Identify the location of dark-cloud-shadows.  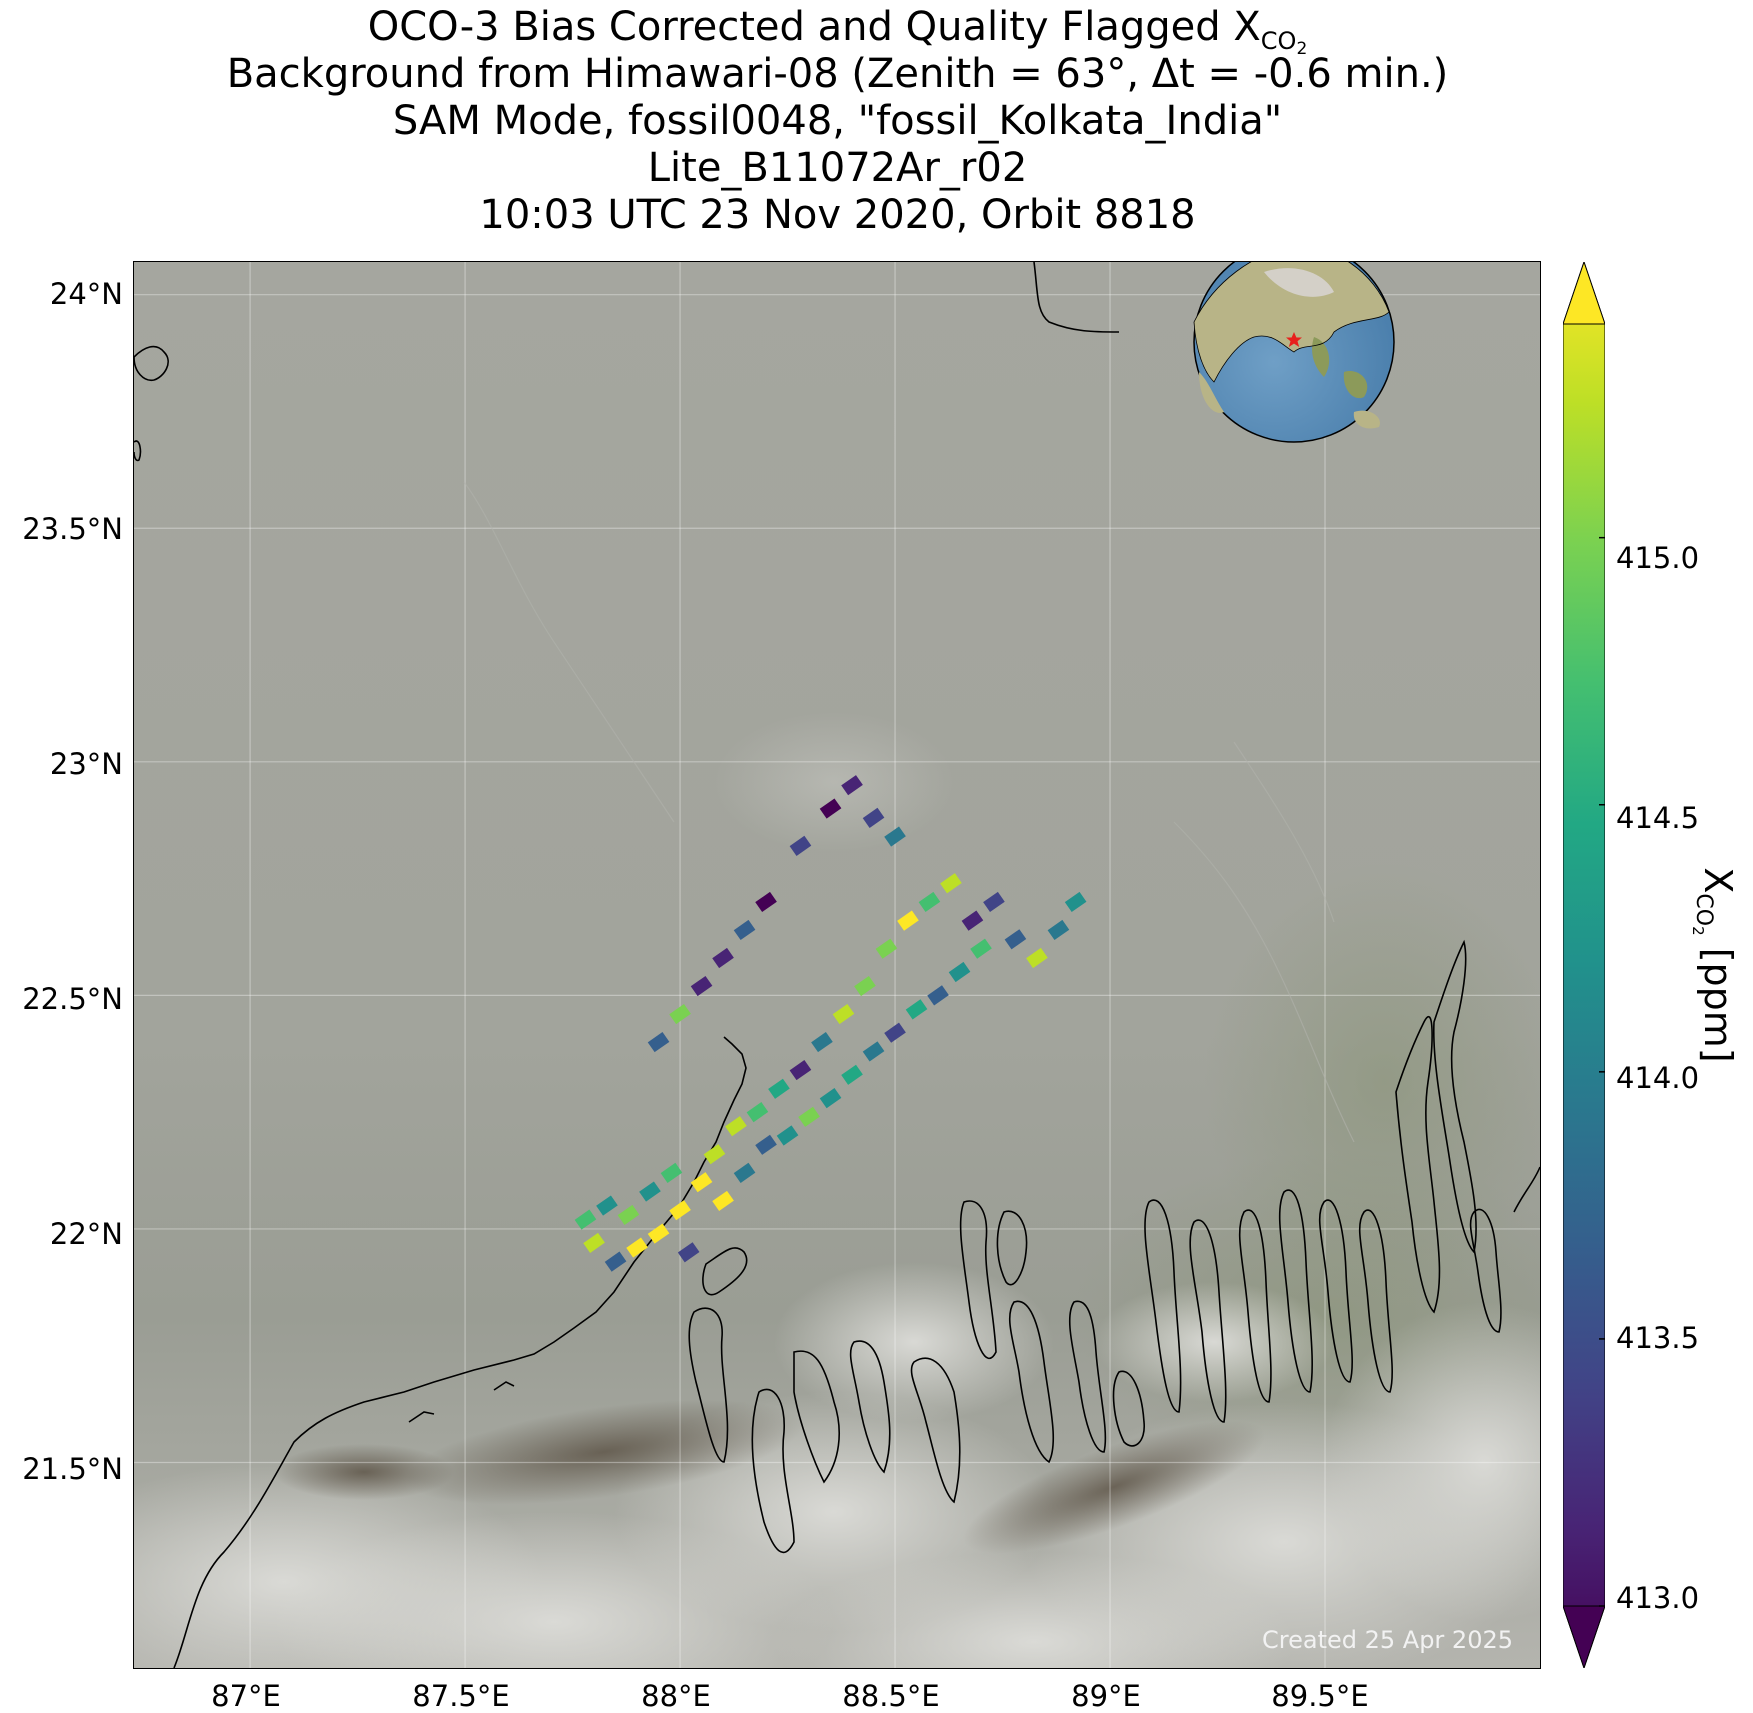
(769, 1476).